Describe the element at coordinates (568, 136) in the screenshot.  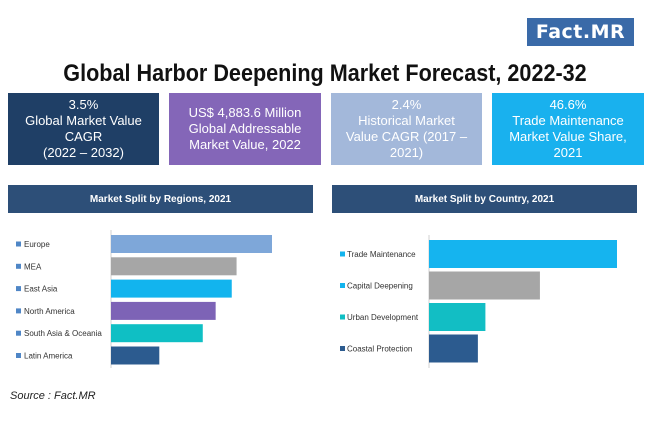
I see `stat-line: Market Value Share,` at that location.